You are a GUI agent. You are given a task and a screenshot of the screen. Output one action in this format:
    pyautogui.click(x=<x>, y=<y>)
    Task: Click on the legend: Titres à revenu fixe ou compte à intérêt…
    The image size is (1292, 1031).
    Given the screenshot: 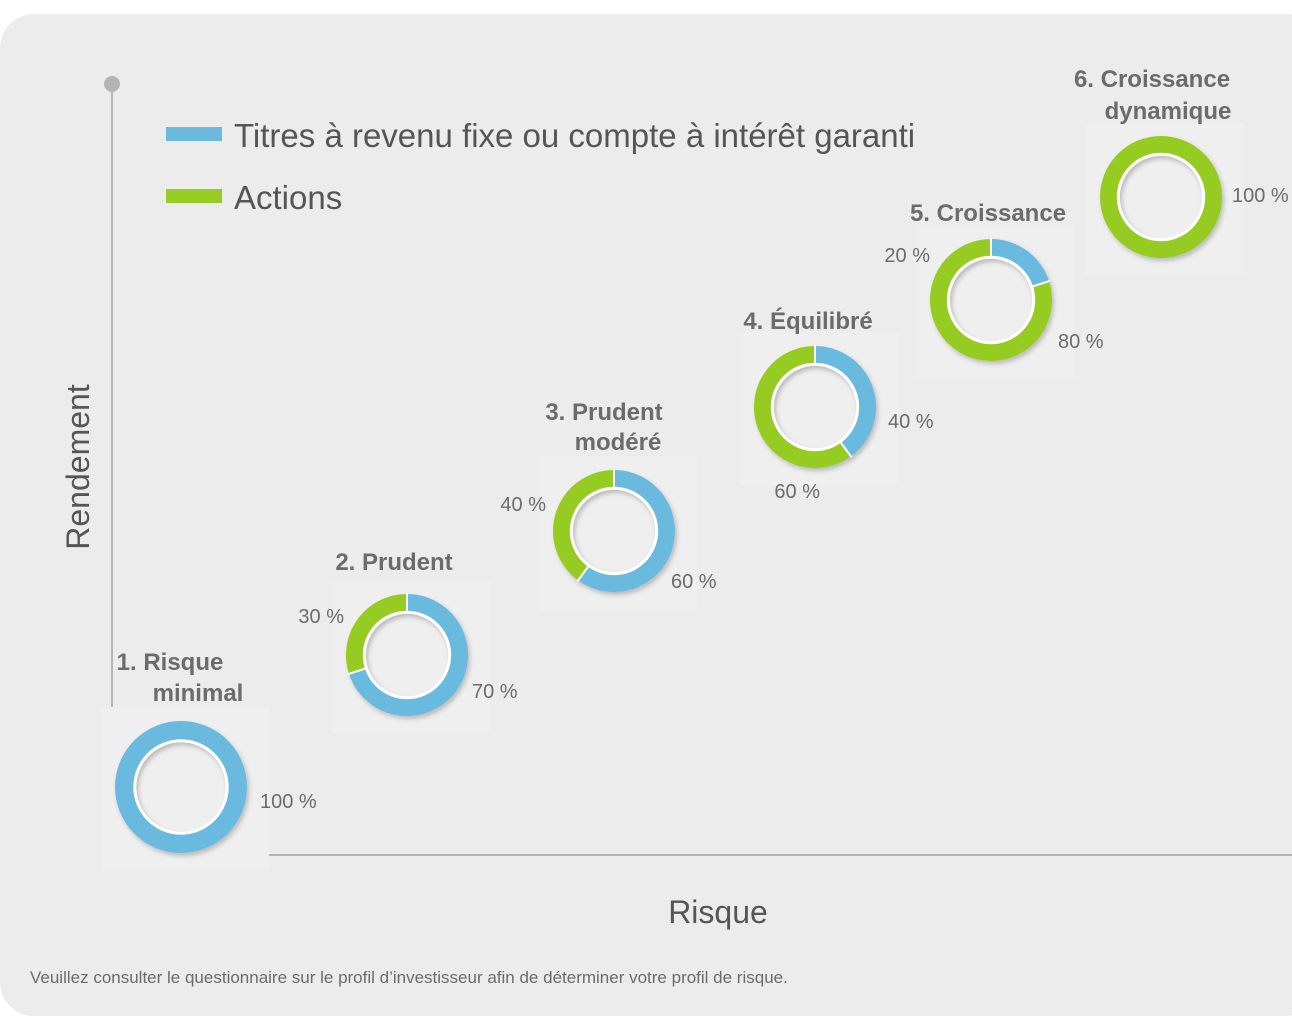 What is the action you would take?
    pyautogui.click(x=540, y=166)
    